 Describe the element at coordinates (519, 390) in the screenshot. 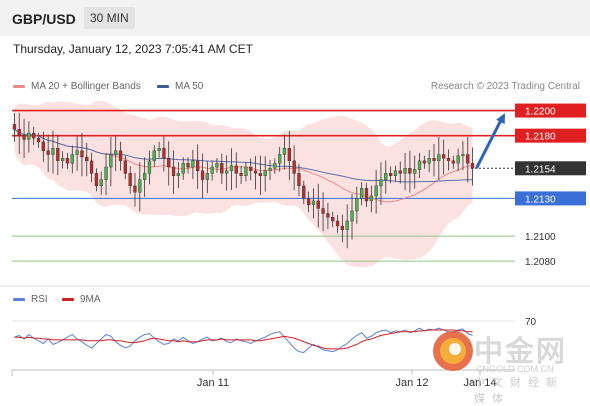

I see `watermark-slogan: 中文财经新媒体` at that location.